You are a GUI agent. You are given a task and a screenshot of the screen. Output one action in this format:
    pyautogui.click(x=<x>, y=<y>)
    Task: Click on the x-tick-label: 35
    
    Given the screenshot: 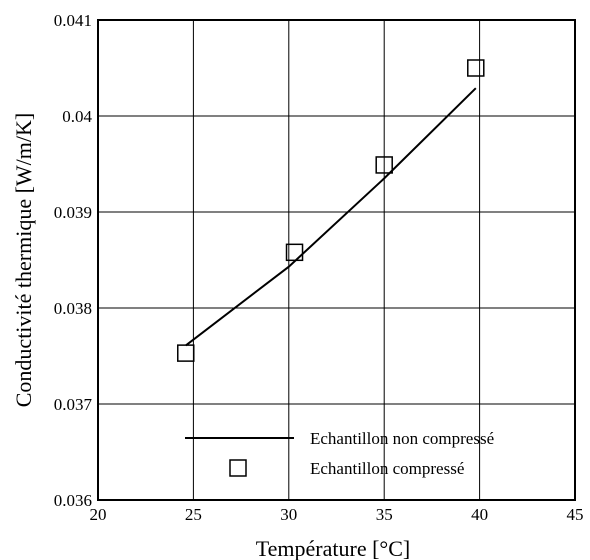 What is the action you would take?
    pyautogui.click(x=384, y=514)
    